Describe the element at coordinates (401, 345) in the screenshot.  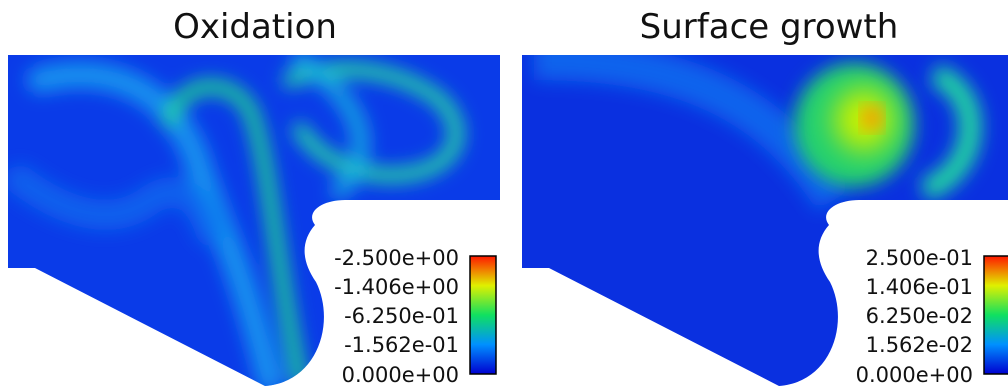
I see `colorbar-label: -1.562e-01` at that location.